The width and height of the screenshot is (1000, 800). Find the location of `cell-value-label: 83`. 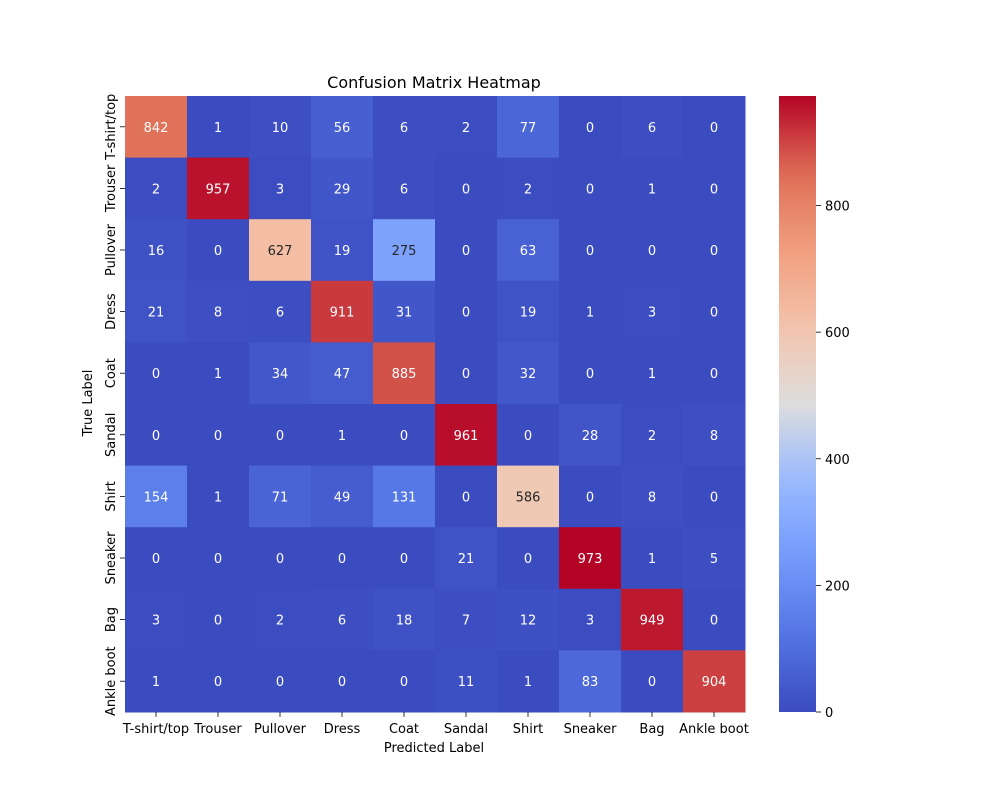

cell-value-label: 83 is located at coordinates (590, 682).